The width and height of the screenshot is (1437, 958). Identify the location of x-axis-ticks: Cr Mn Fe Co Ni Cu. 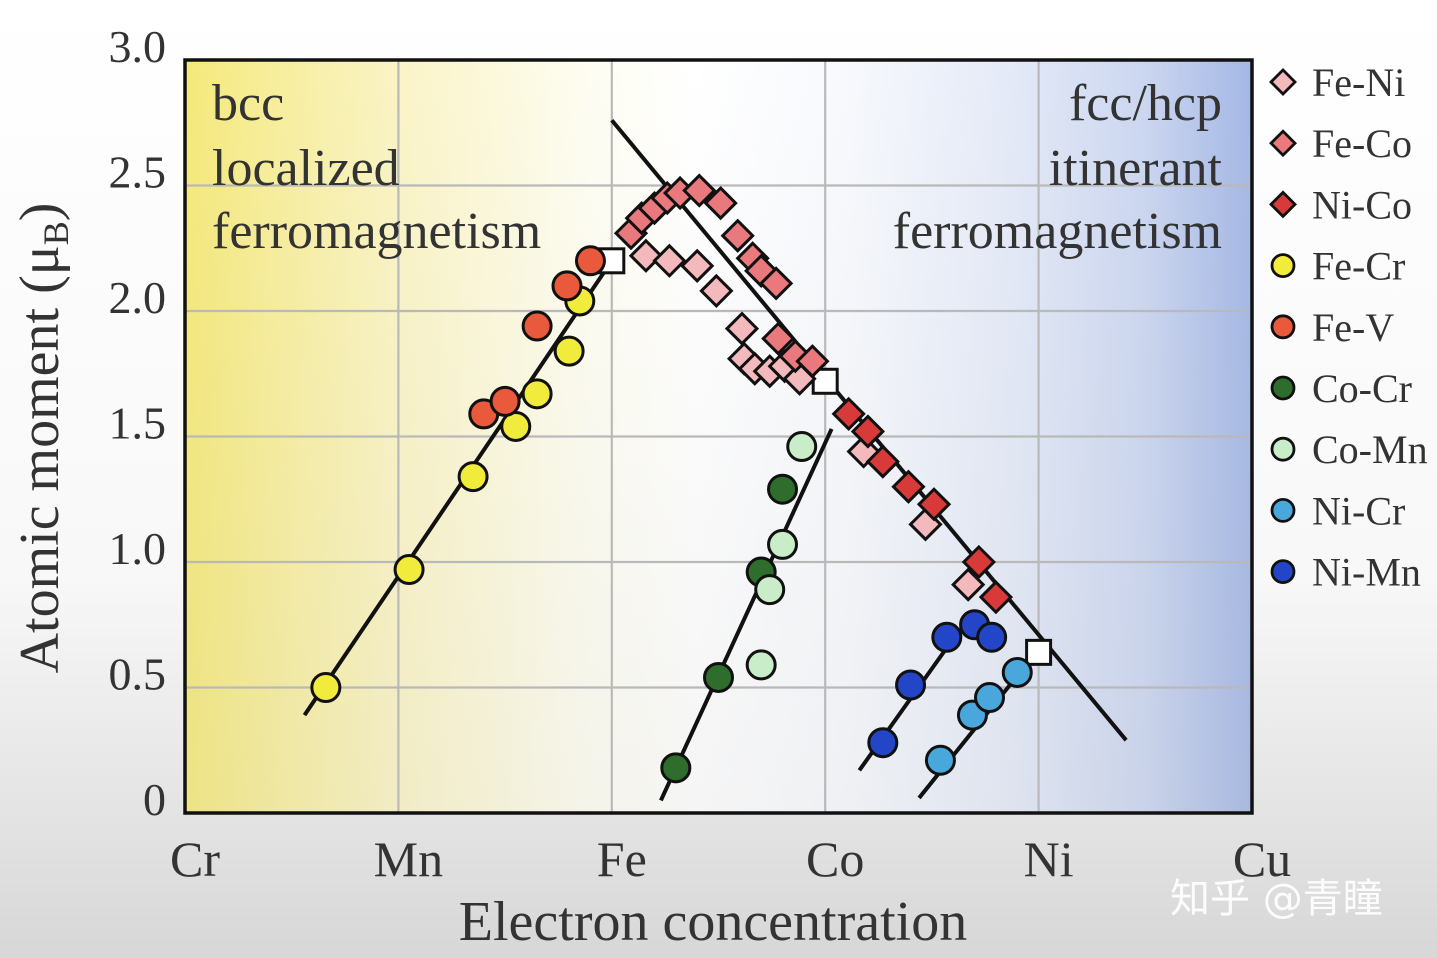
(730, 859).